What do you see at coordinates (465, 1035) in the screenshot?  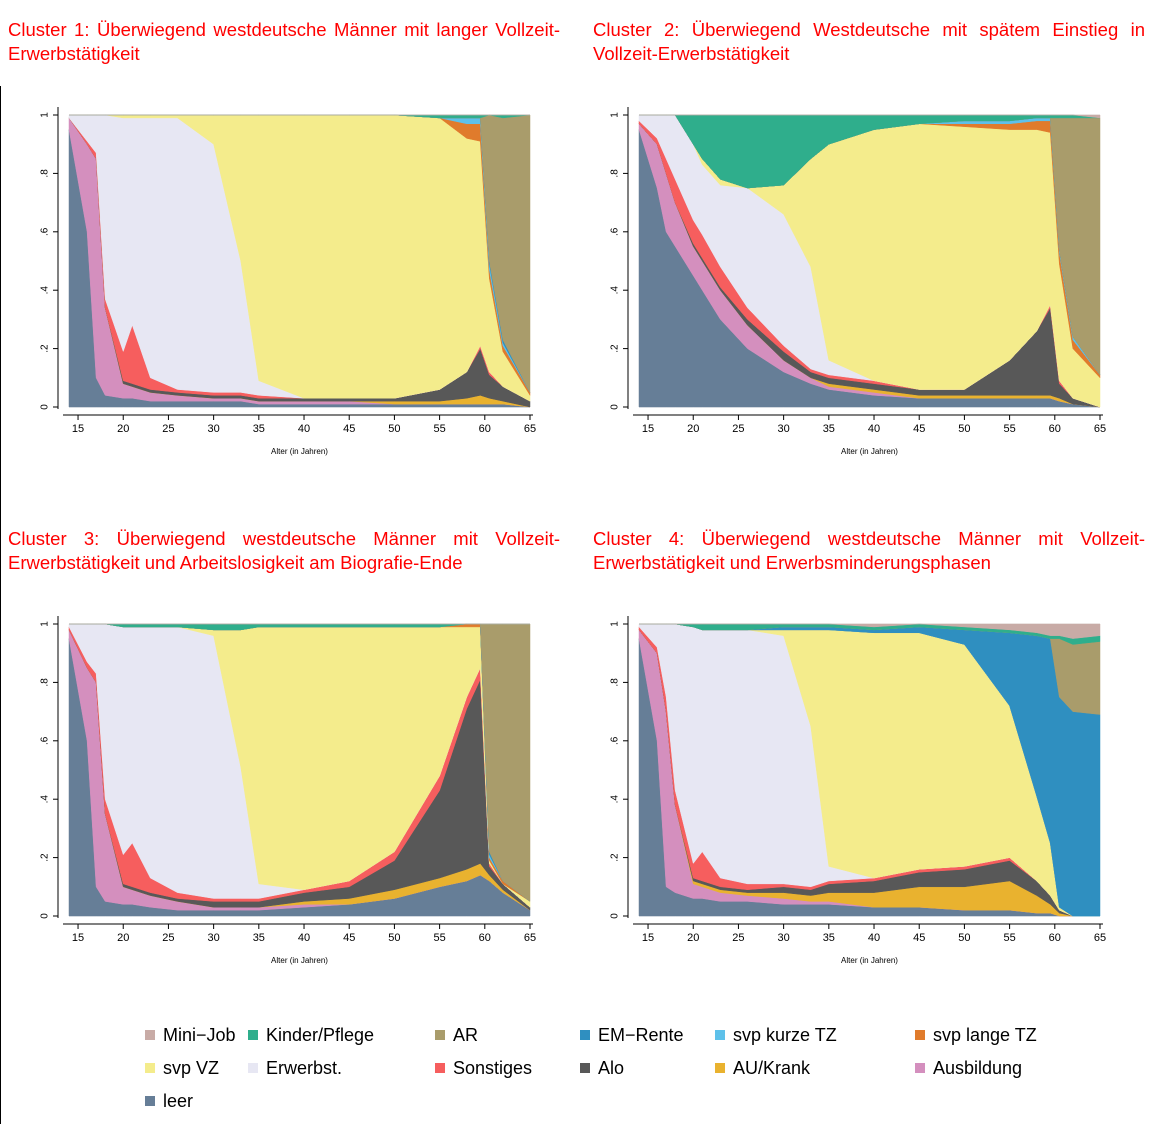 I see `legend-label: AR` at bounding box center [465, 1035].